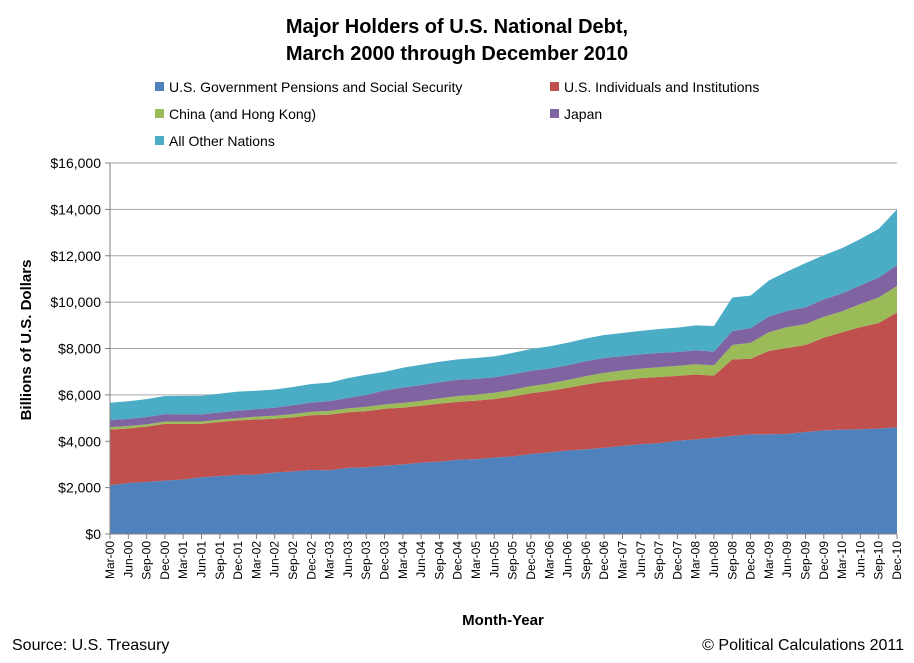  What do you see at coordinates (26, 340) in the screenshot?
I see `y-axis-title: Billions of U.S. Dollars` at bounding box center [26, 340].